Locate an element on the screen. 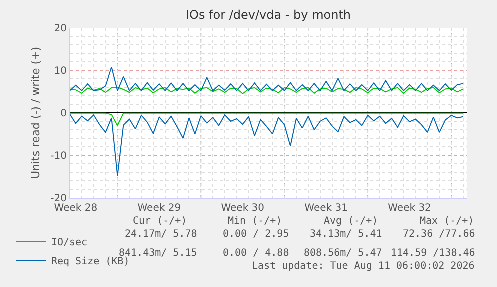 This screenshot has height=287, width=497. text: Avg (-/+) is located at coordinates (351, 221).